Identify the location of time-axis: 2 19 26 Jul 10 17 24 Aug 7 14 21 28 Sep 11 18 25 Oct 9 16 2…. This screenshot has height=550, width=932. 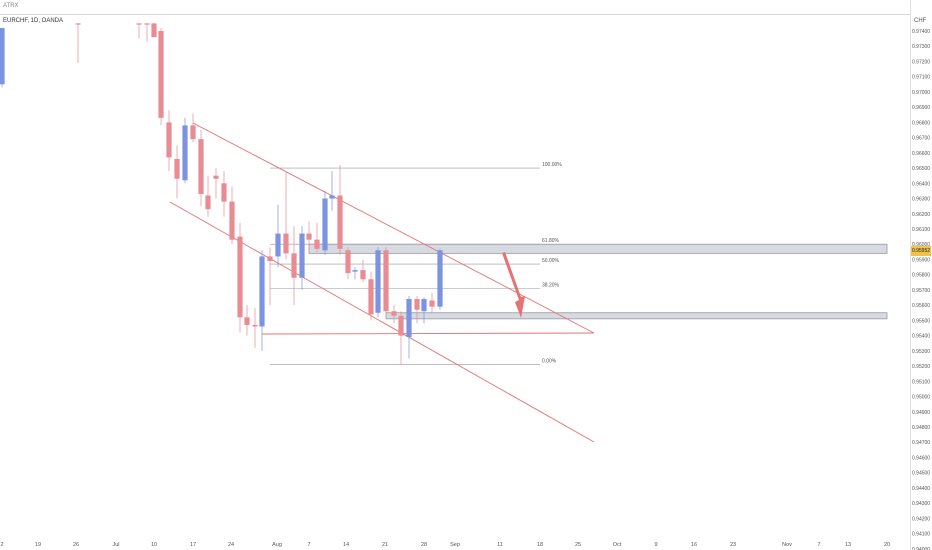
(445, 545).